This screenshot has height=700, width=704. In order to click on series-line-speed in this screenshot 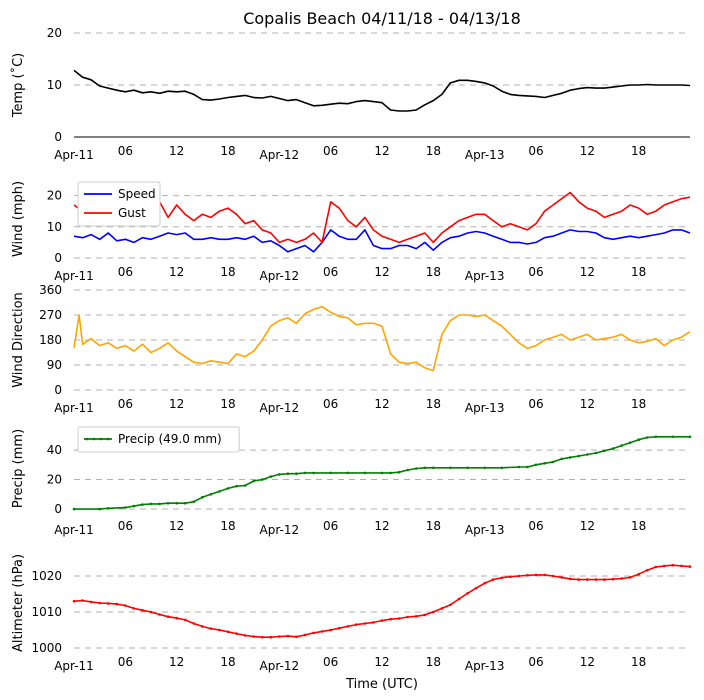, I will do `click(382, 241)`.